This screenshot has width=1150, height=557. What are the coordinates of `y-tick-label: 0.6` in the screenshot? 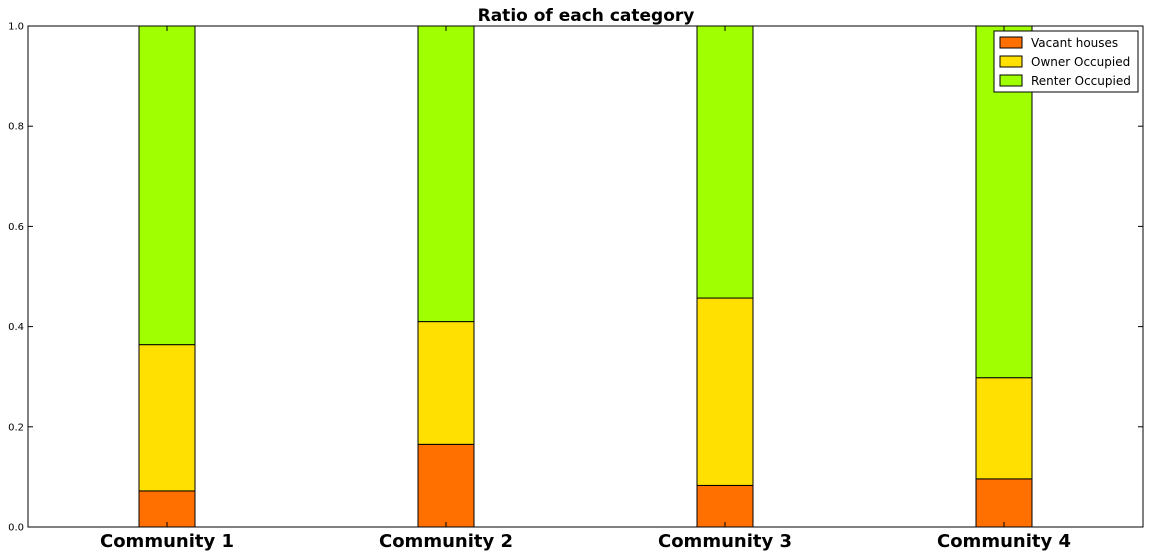 It's located at (16, 227).